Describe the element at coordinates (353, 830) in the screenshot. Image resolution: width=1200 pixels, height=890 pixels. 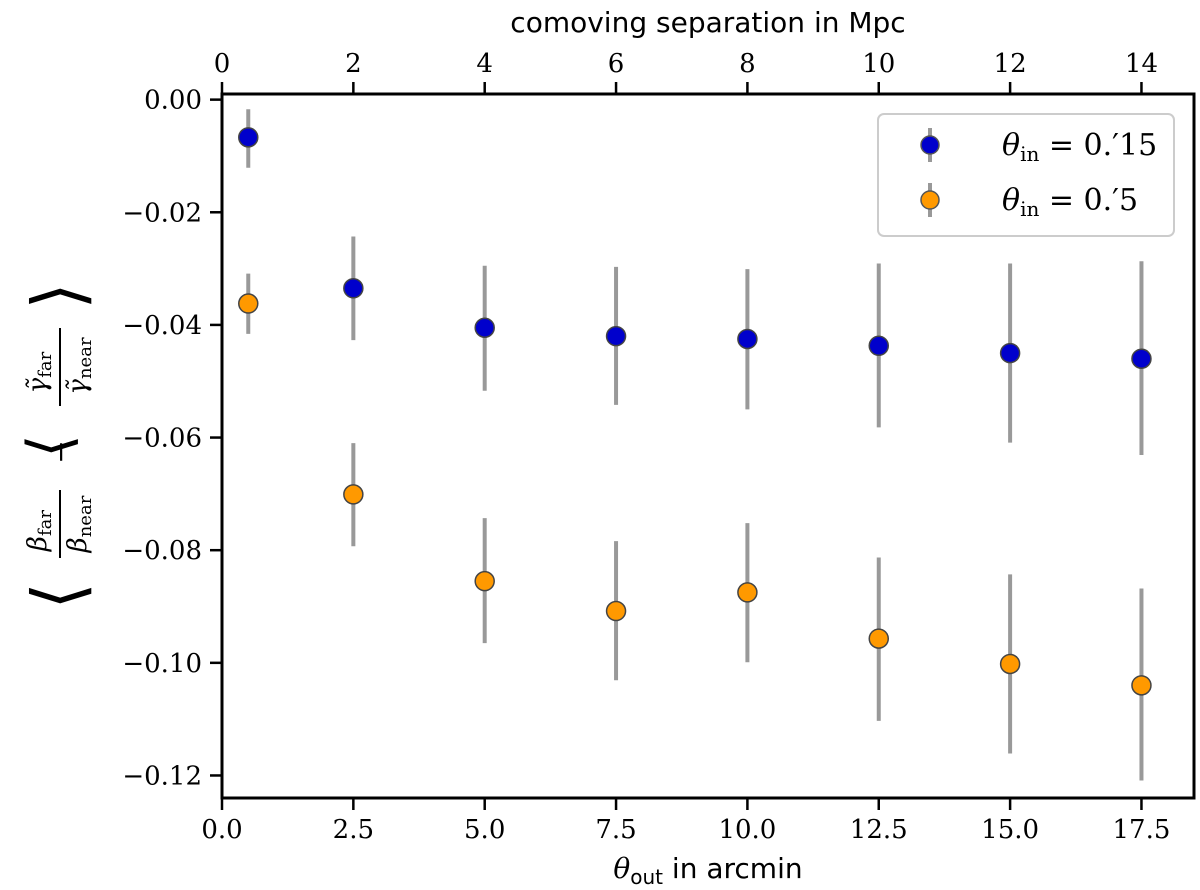
I see `x-tick-label-1: 2.5` at that location.